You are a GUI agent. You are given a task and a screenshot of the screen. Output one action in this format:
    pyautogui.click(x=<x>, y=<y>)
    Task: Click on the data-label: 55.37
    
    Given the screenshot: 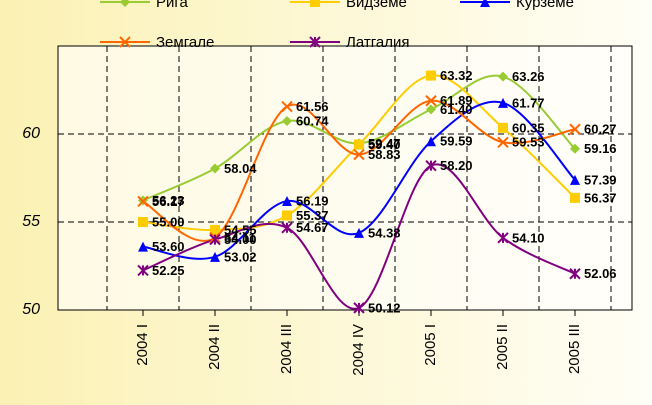 What is the action you would take?
    pyautogui.click(x=312, y=215)
    